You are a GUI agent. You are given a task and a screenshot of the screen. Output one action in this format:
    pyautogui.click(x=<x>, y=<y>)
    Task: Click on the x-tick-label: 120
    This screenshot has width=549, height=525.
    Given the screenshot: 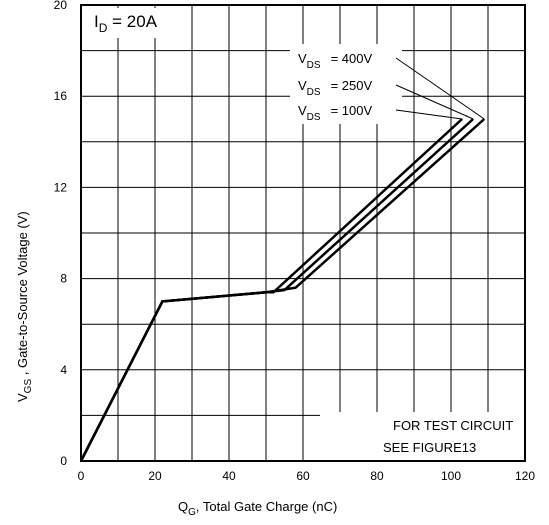 What is the action you would take?
    pyautogui.click(x=525, y=476)
    